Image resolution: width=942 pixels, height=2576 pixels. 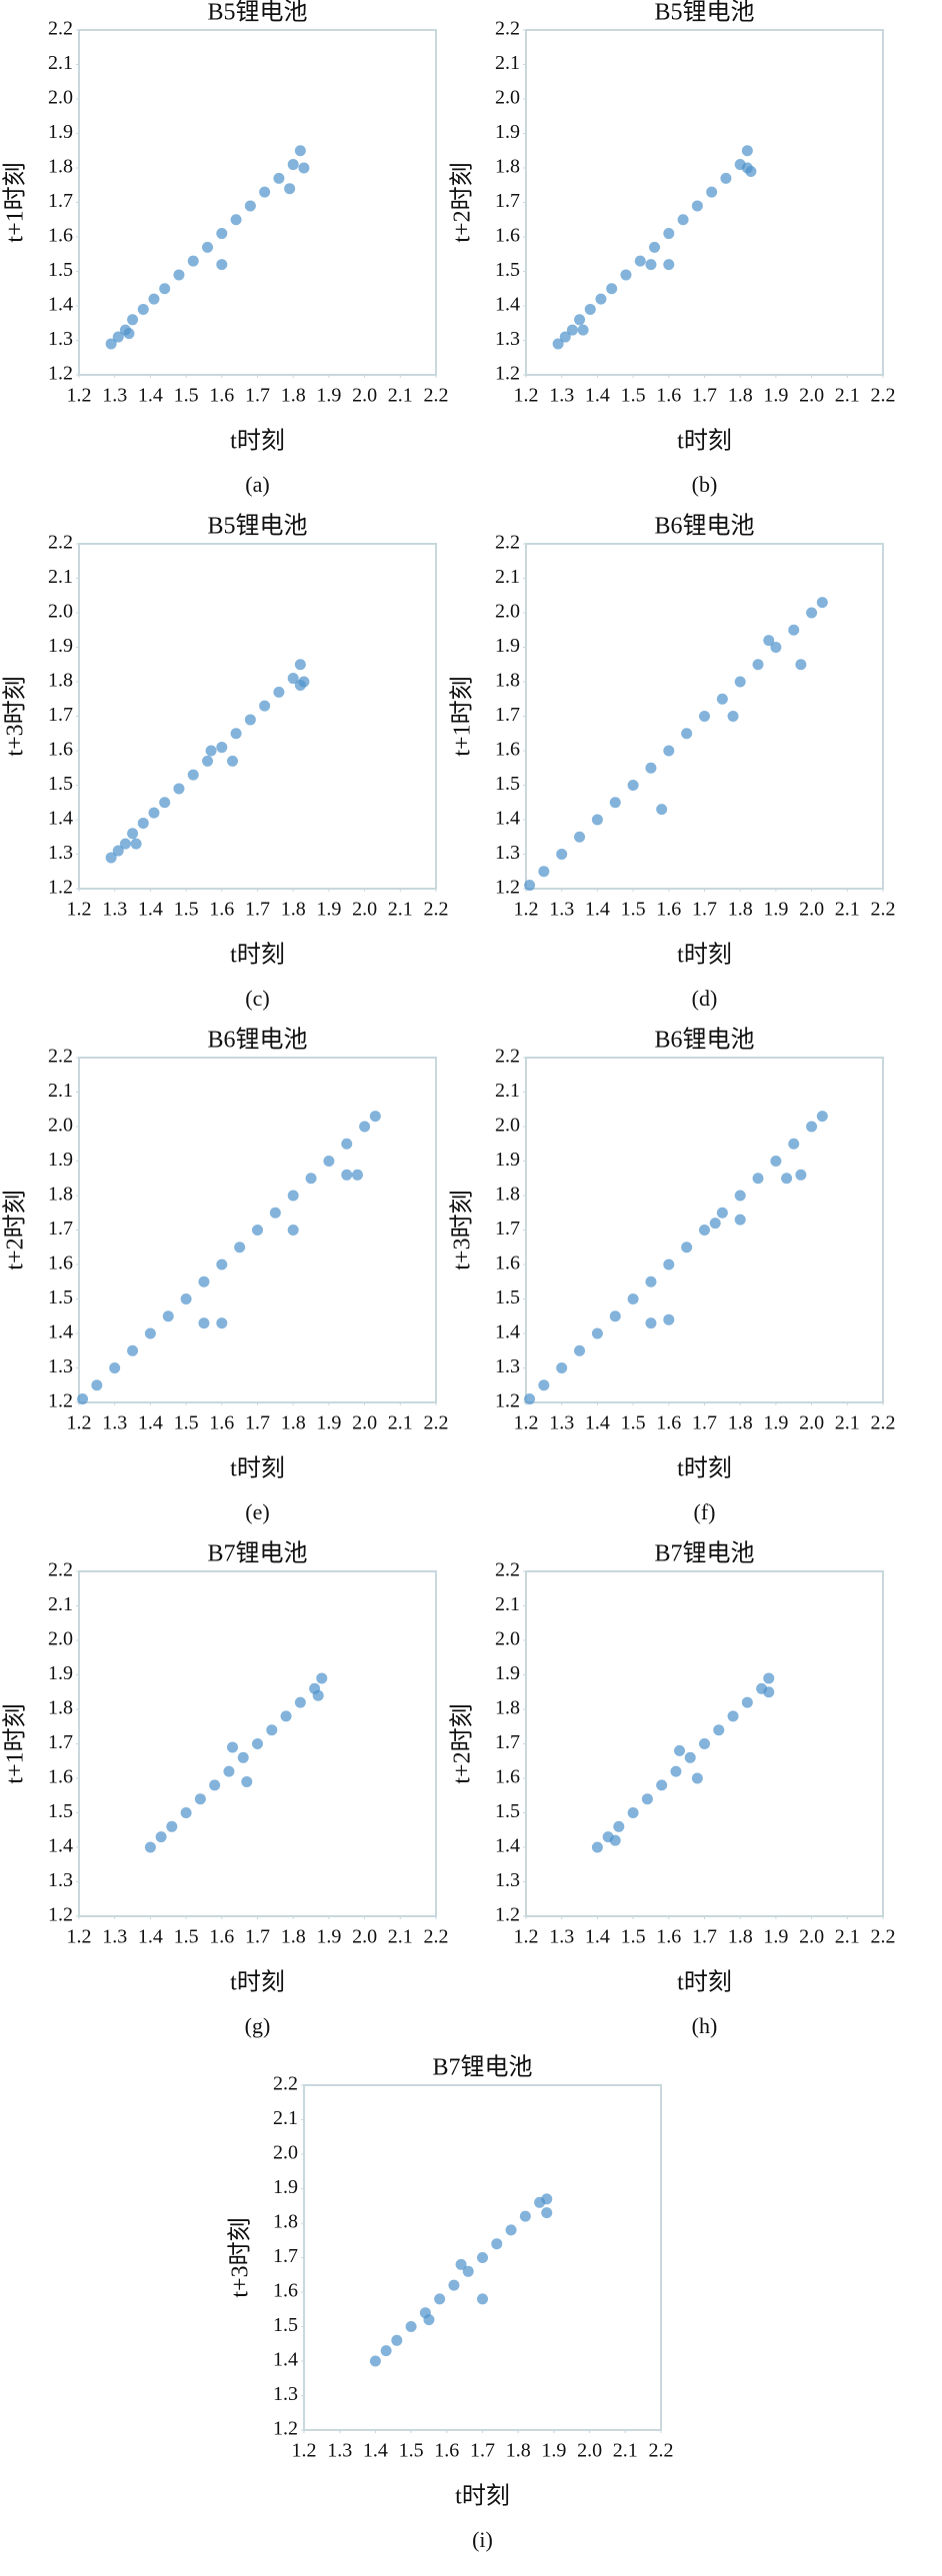 I want to click on y-tick-label: 1.3, so click(x=285, y=2394).